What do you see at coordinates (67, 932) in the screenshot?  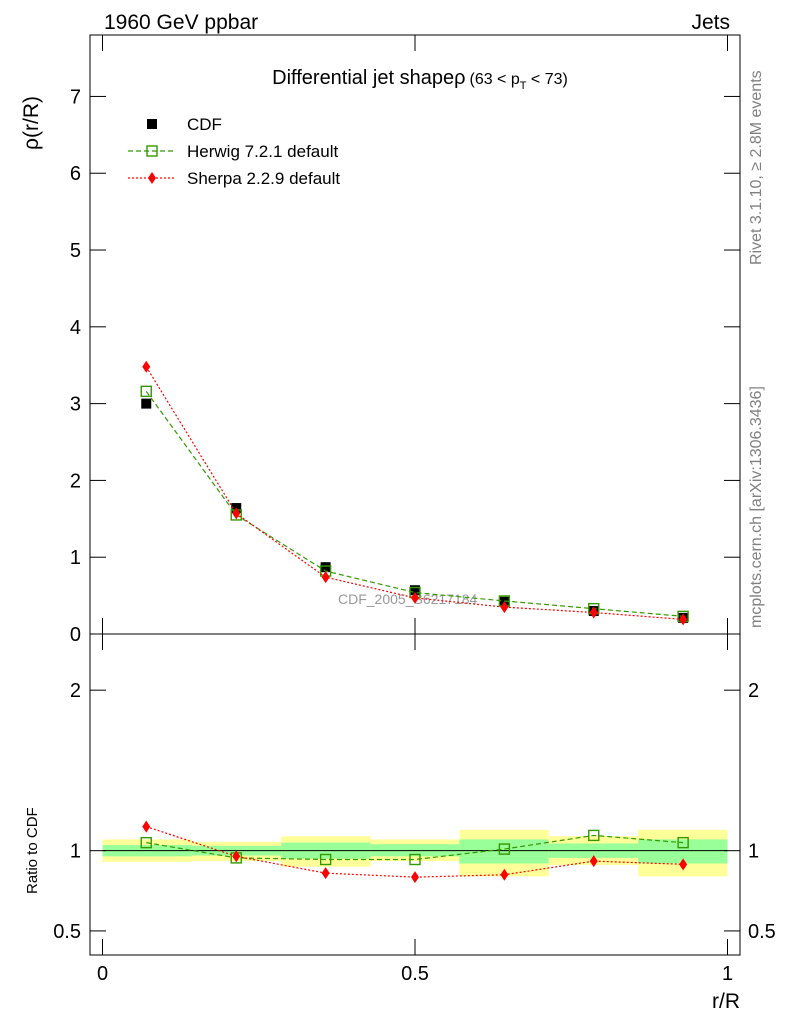 I see `ratio-ytick-label-0: 0.5` at bounding box center [67, 932].